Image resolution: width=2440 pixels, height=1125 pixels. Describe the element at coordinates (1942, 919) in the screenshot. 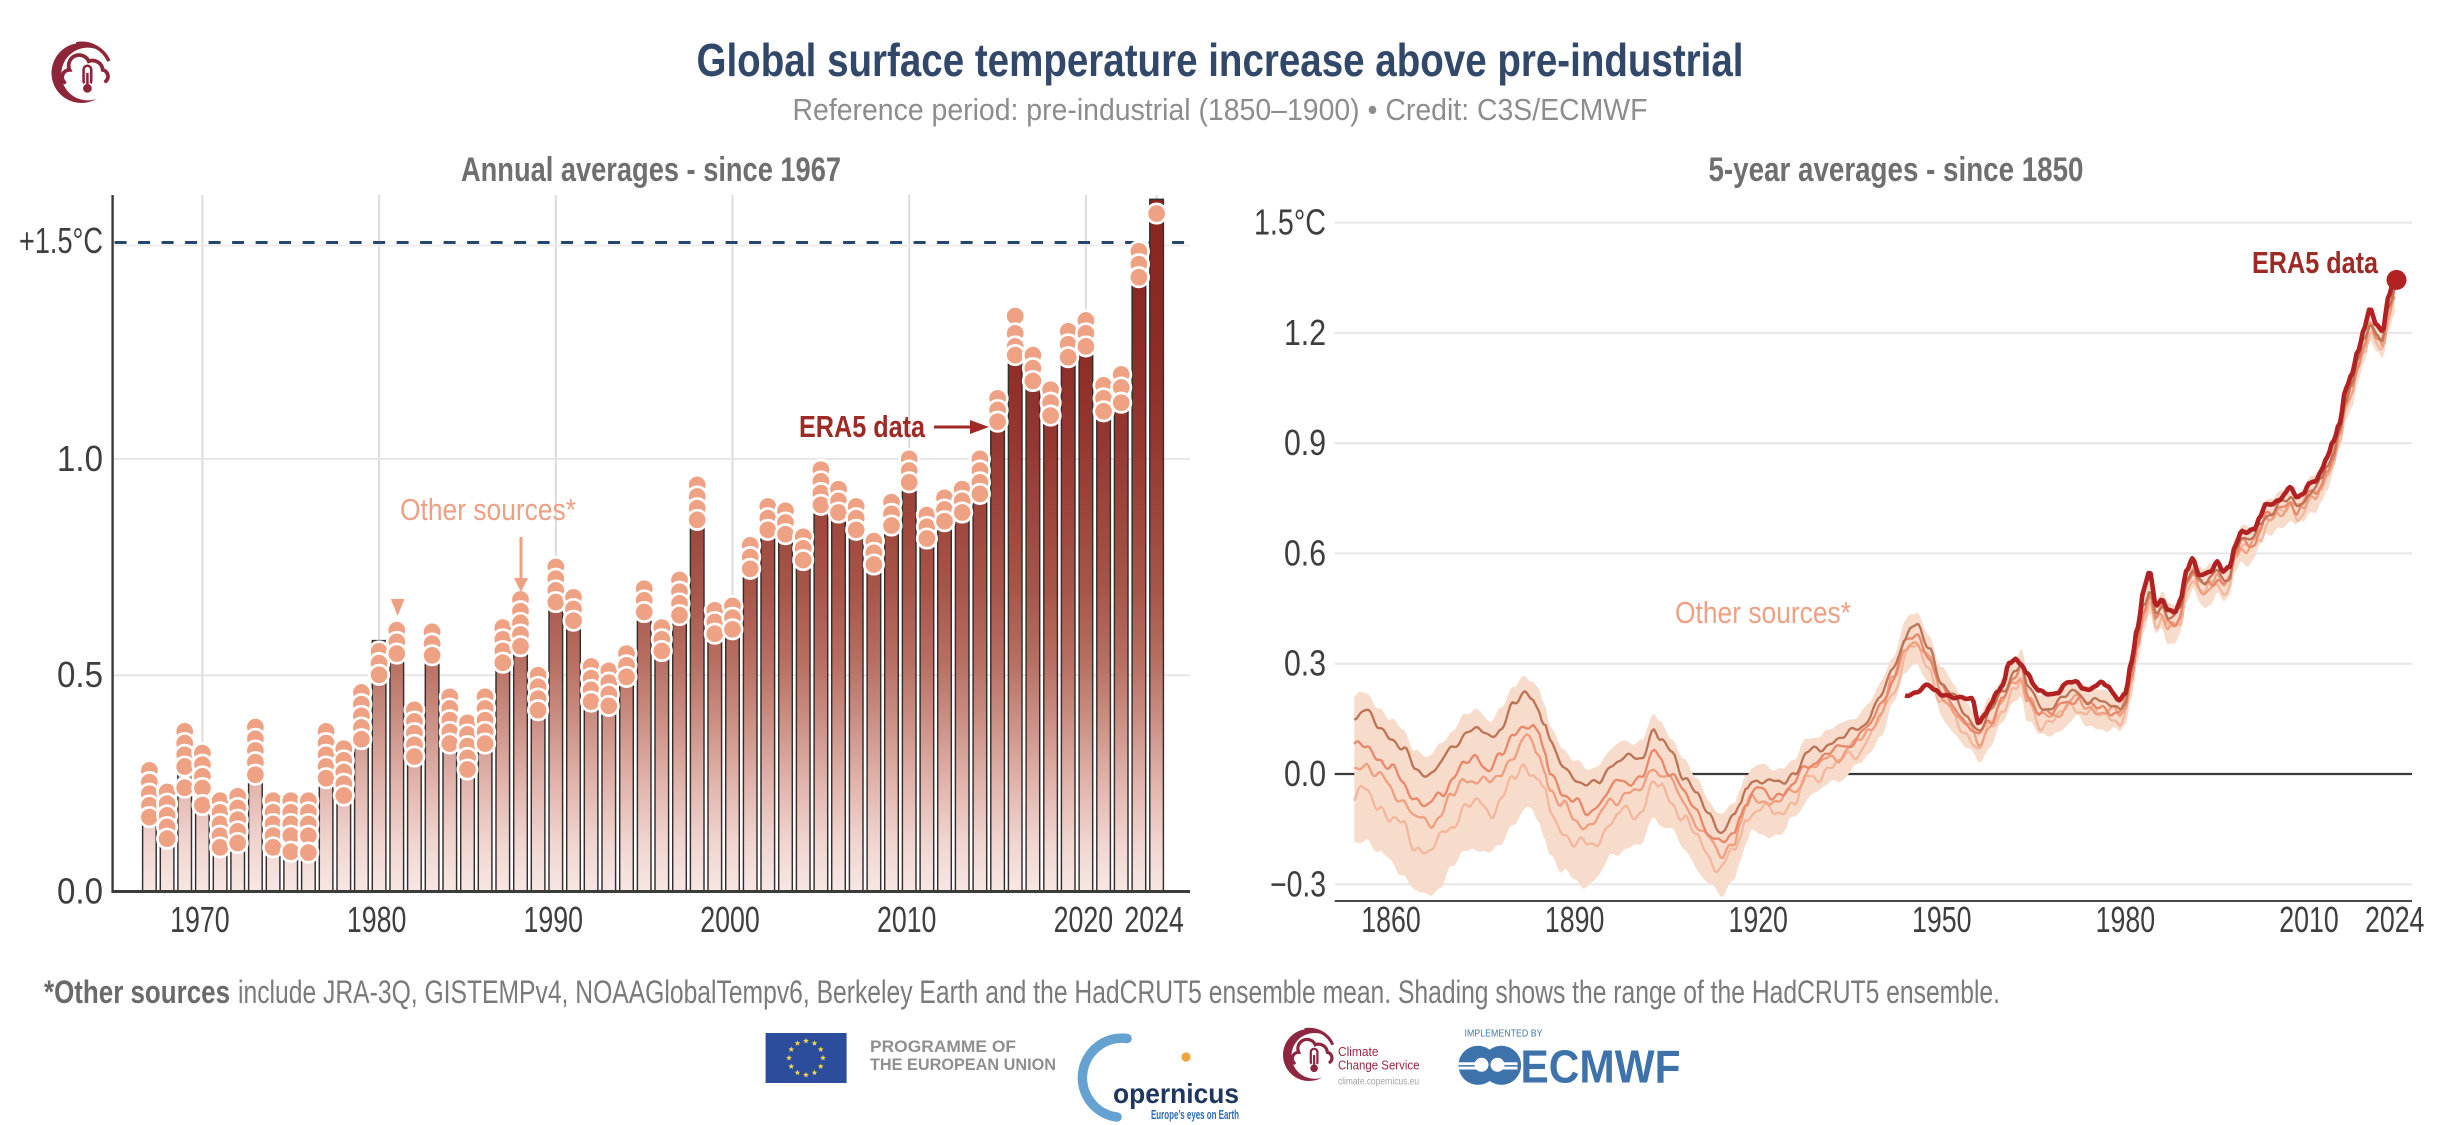

I see `svg-text: 1950` at that location.